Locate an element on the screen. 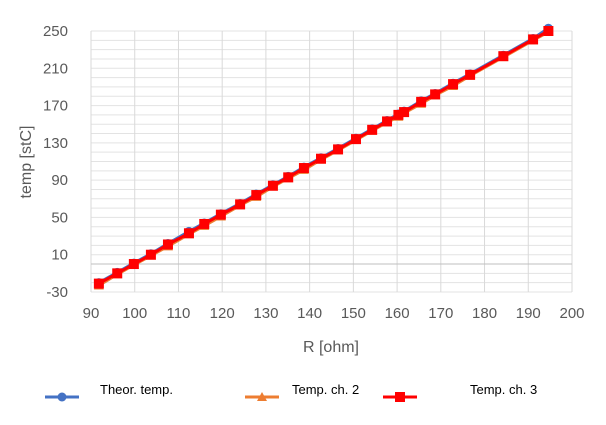 This screenshot has width=606, height=425. y-tick-label: 50 is located at coordinates (59, 217).